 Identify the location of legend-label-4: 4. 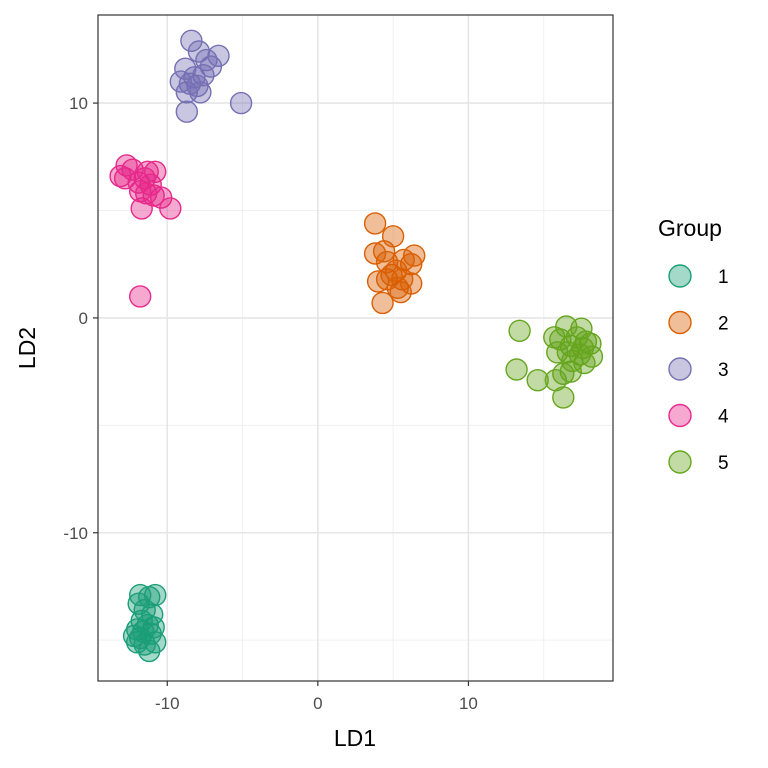
(723, 417).